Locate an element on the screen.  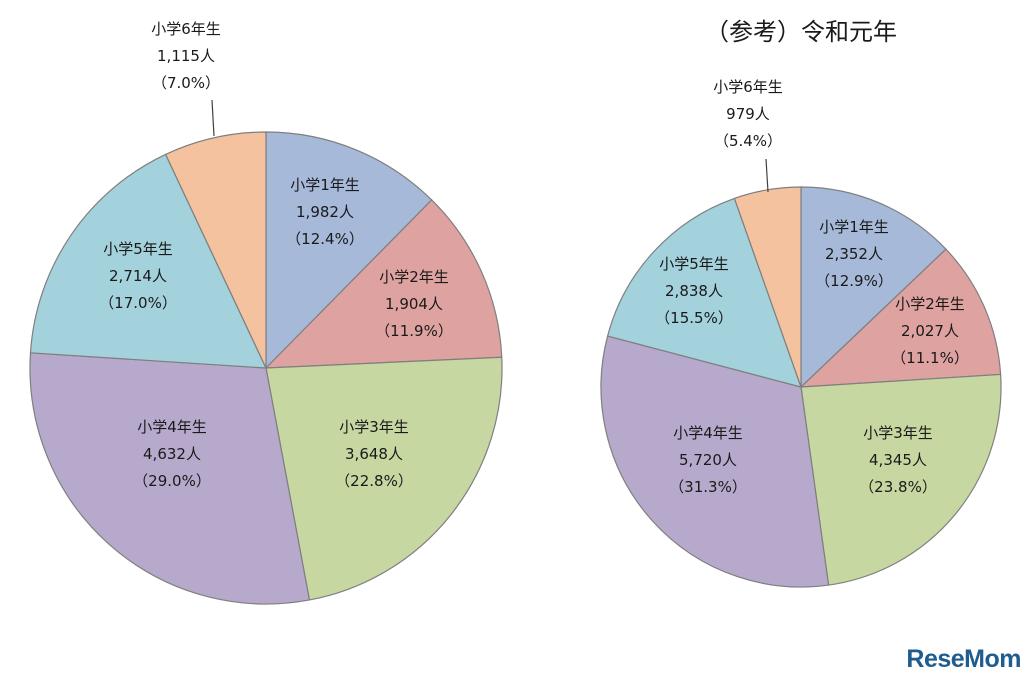
slice-label-grade-5: 小学5年生 2,838人 （15.5%） is located at coordinates (694, 291).